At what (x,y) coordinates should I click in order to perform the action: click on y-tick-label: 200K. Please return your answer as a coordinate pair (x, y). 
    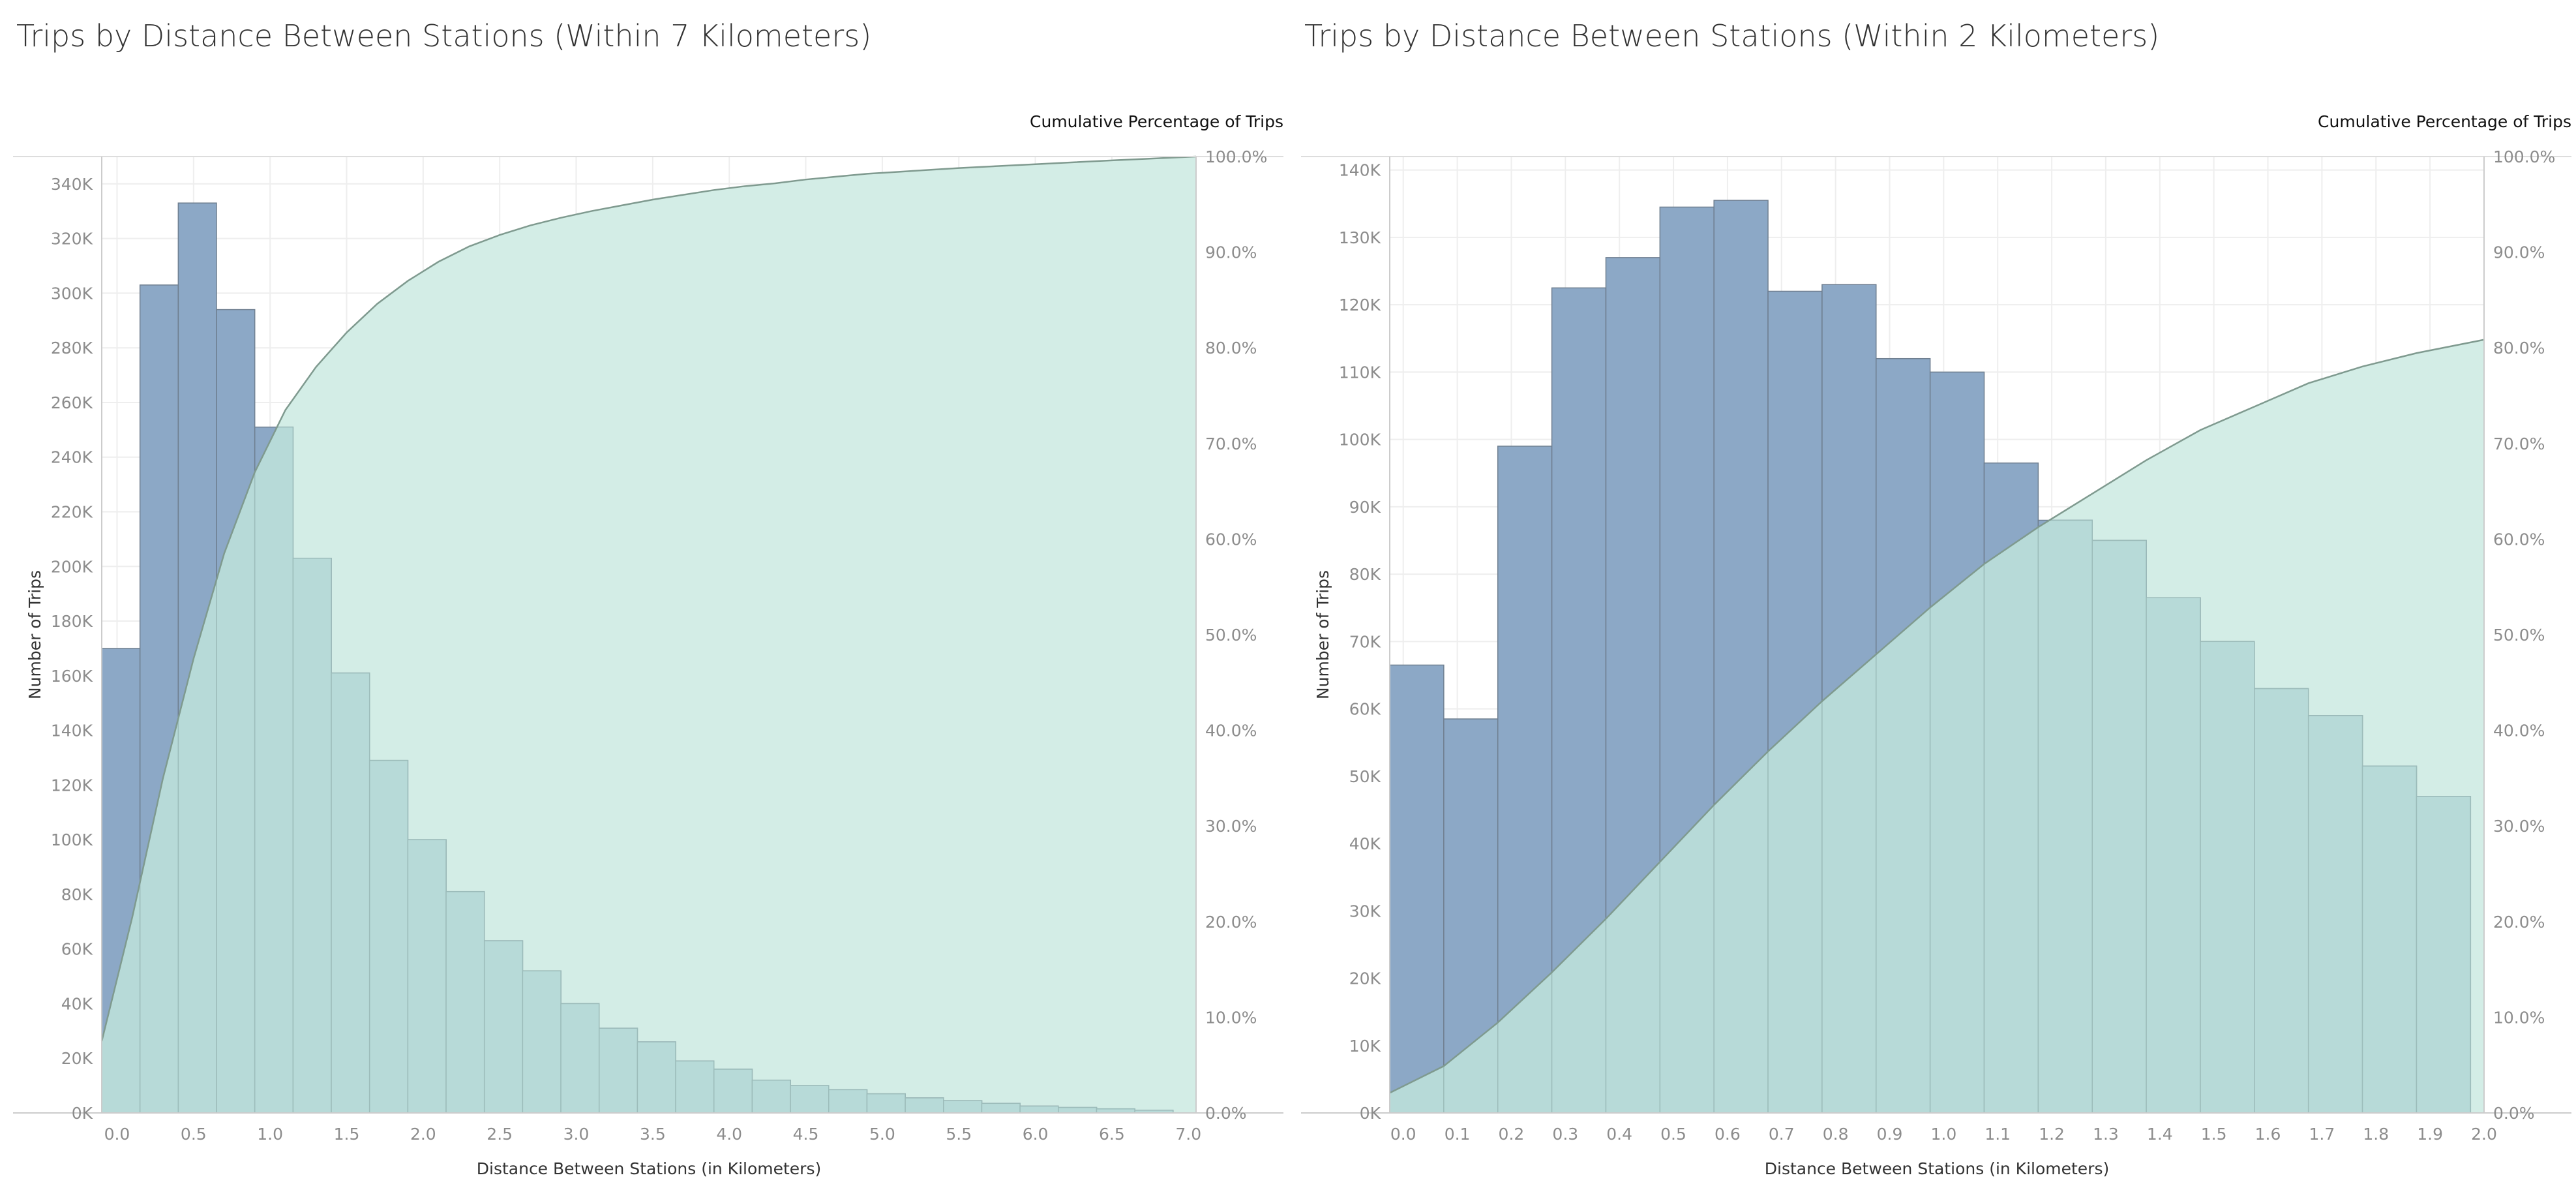
    Looking at the image, I should click on (72, 566).